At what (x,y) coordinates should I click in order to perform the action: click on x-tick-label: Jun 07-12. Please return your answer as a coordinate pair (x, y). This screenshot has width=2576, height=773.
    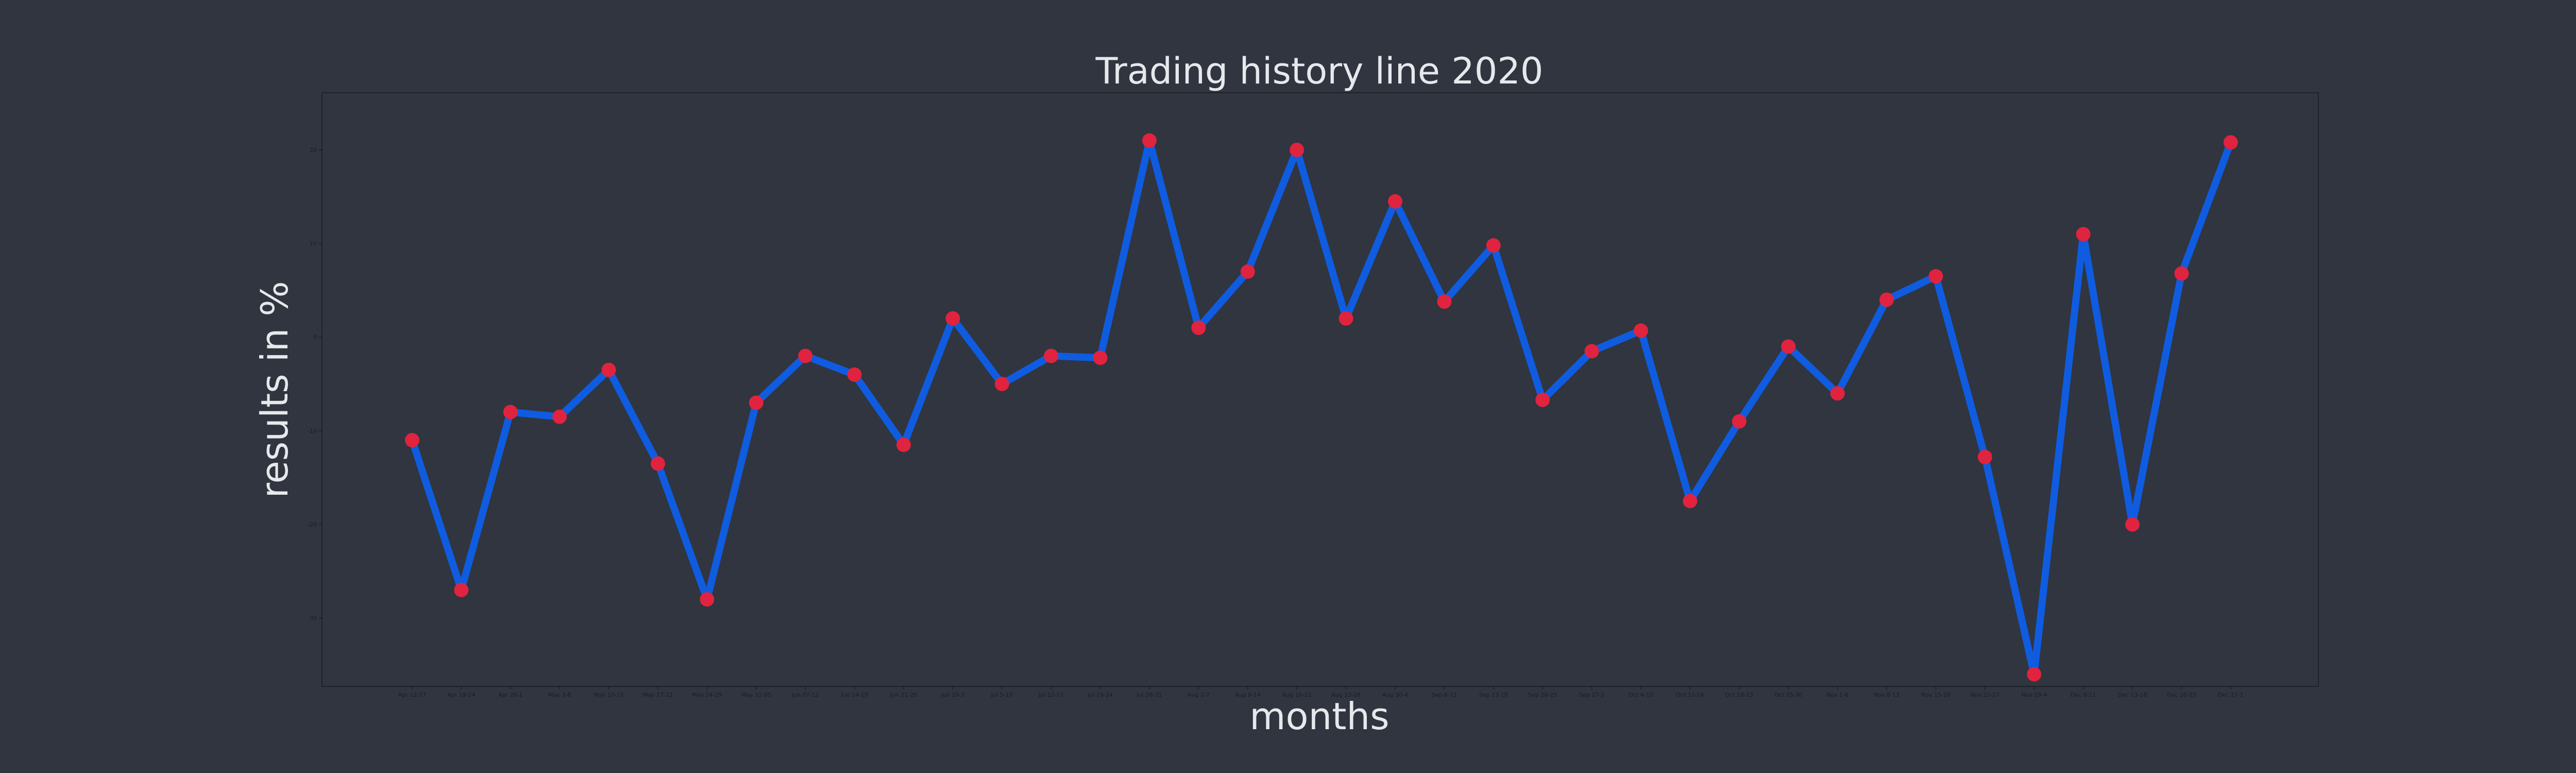
    Looking at the image, I should click on (805, 695).